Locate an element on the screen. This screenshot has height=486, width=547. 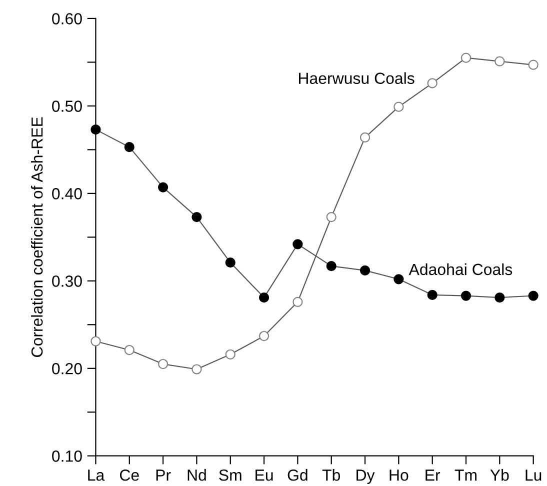
x-tick-label: Gd is located at coordinates (298, 475).